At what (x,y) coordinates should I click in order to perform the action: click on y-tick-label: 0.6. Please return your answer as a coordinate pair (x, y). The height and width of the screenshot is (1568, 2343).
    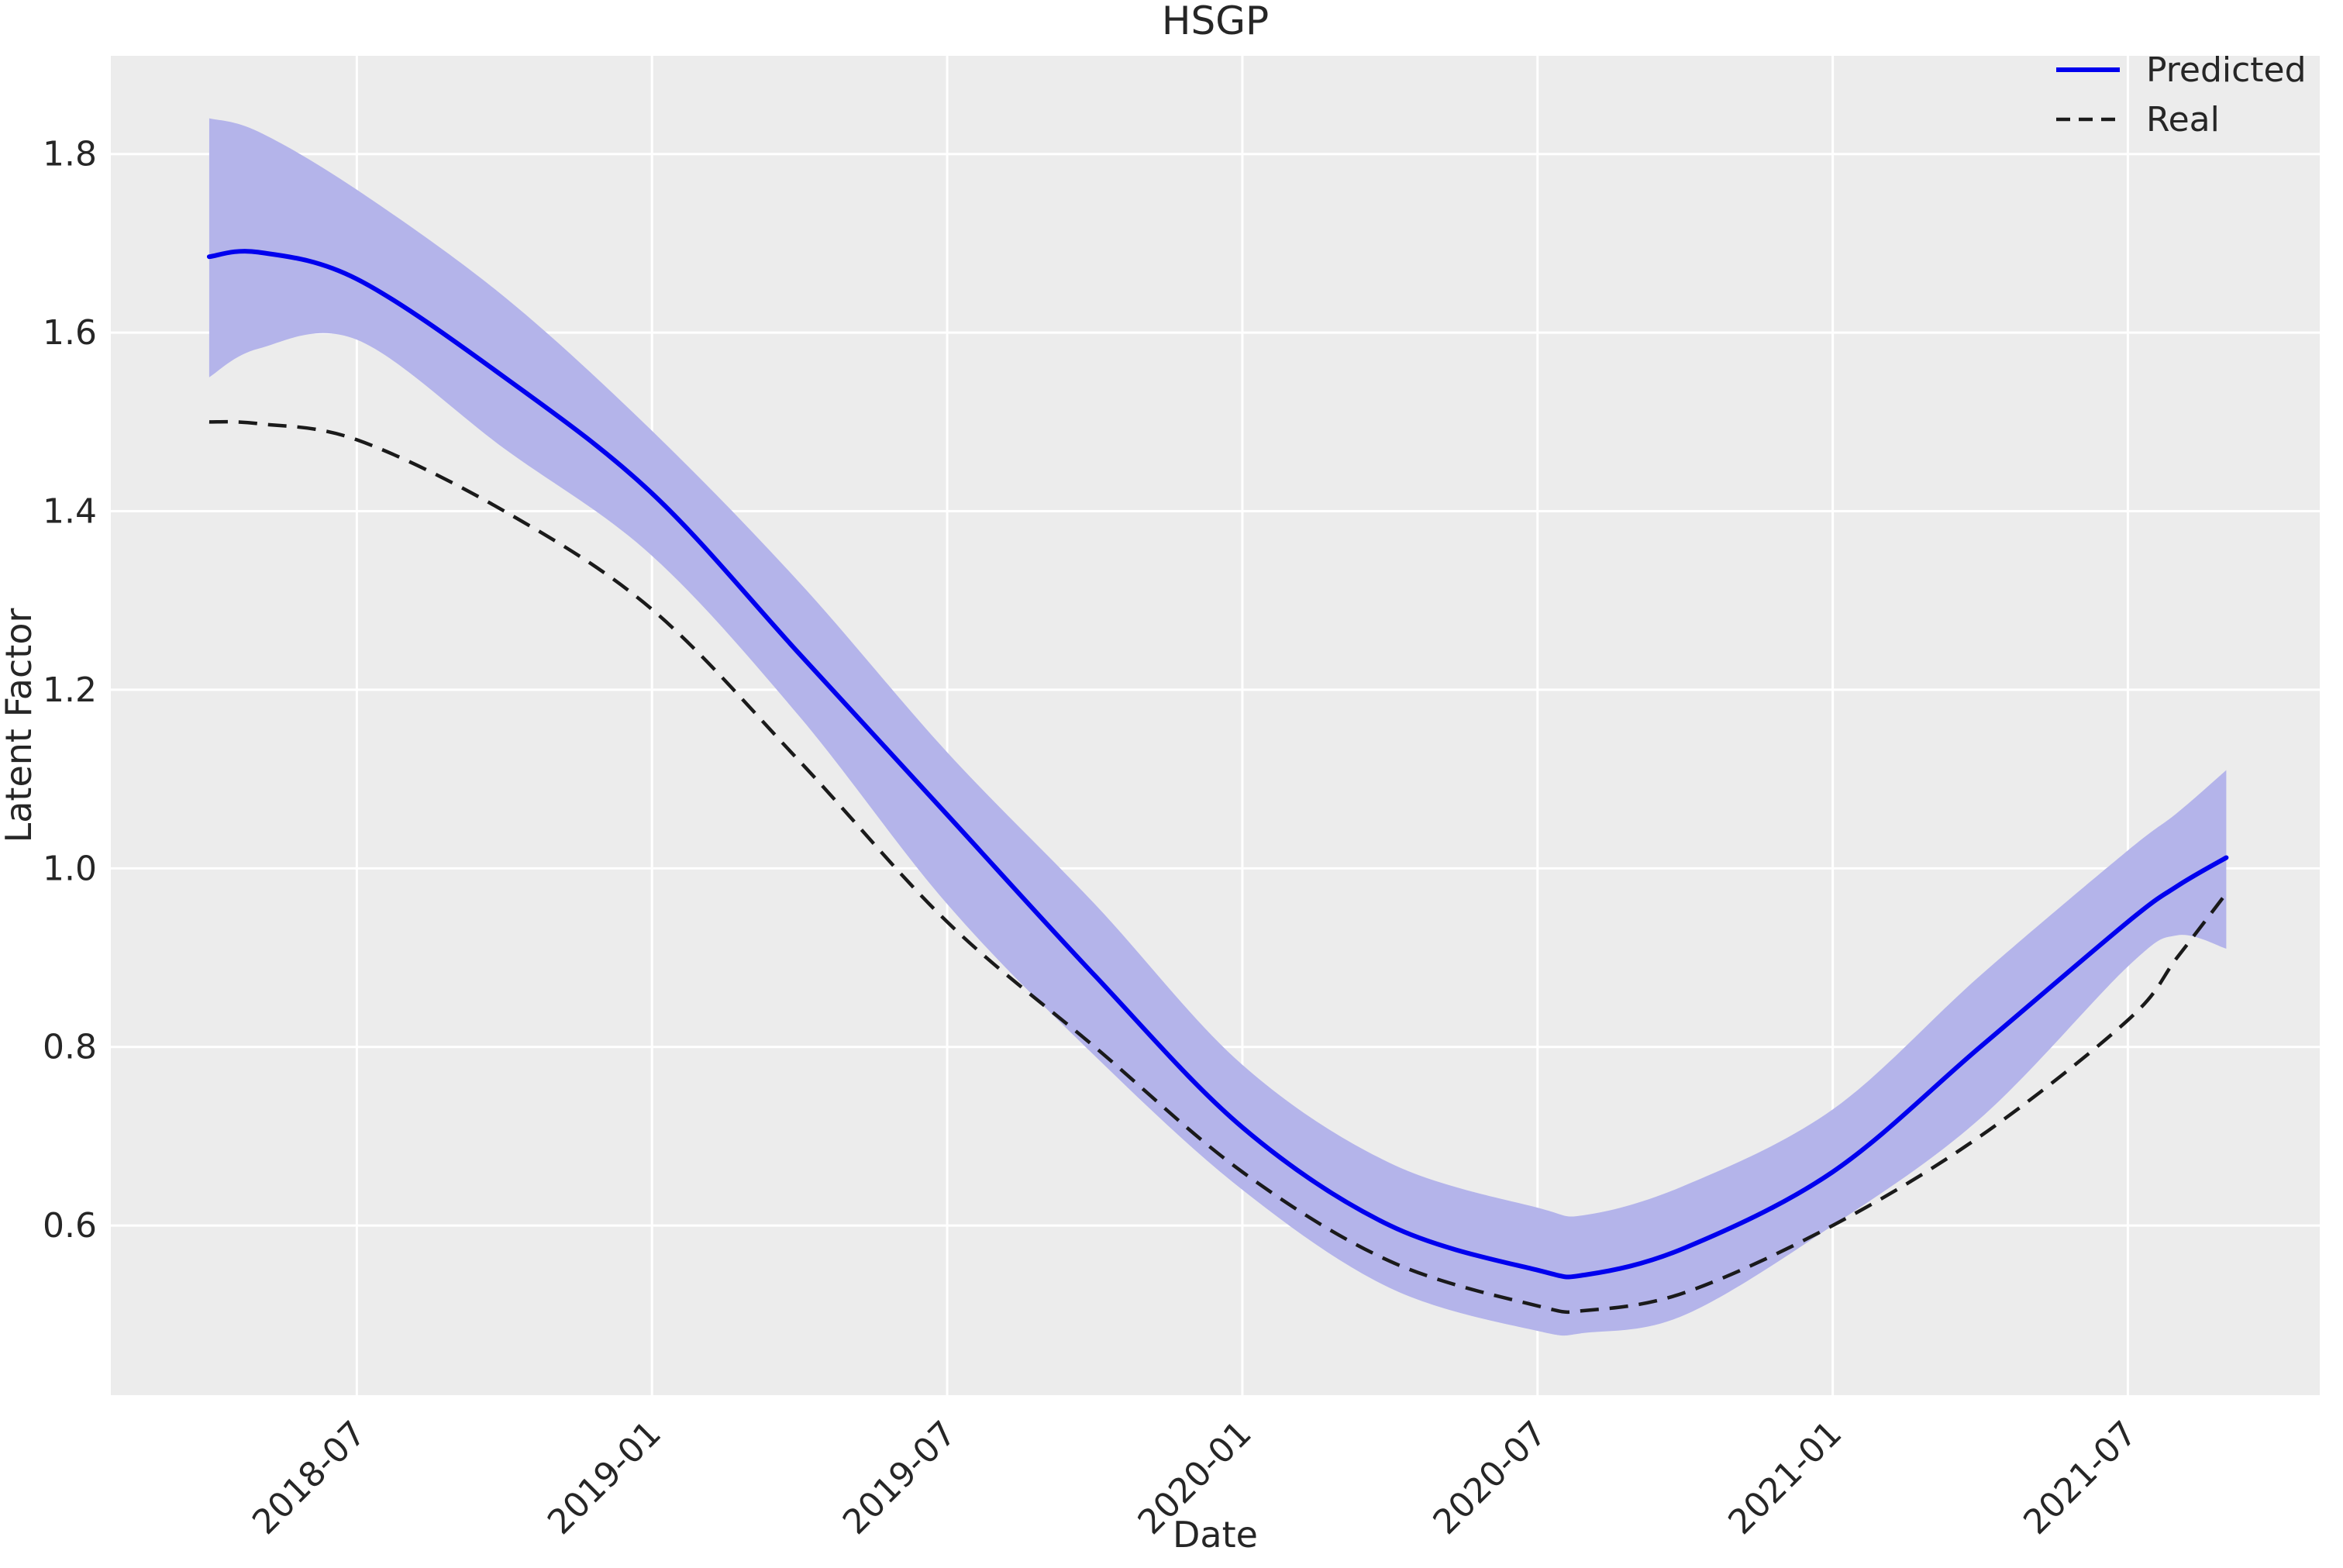
    Looking at the image, I should click on (70, 1226).